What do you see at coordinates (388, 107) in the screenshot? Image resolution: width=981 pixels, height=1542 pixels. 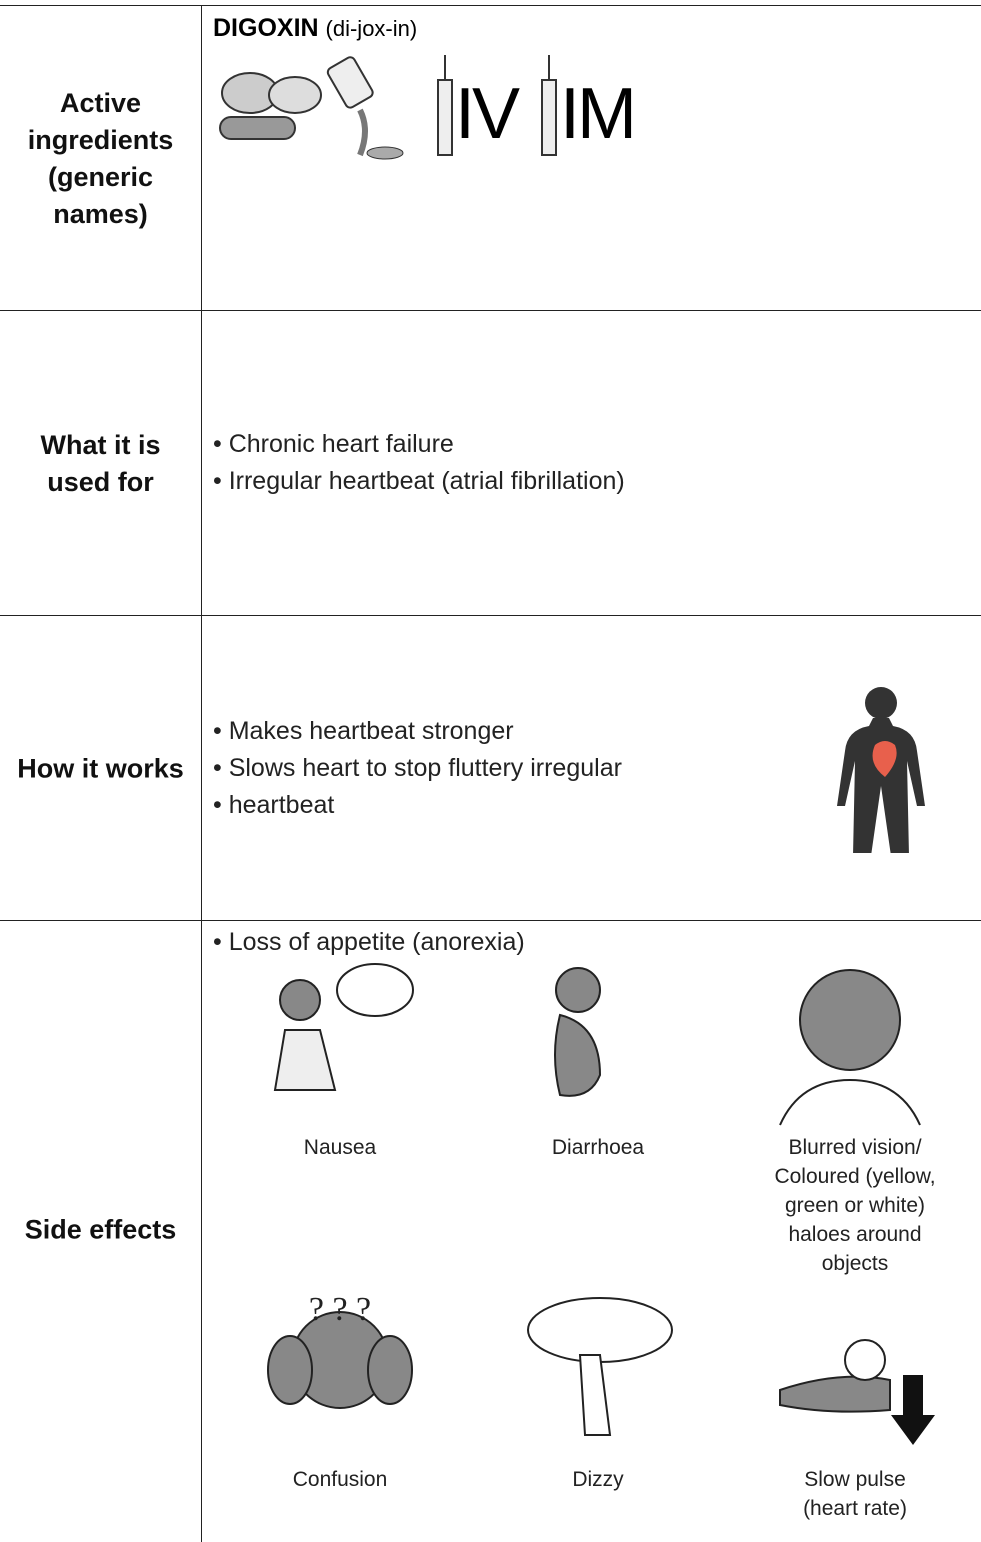 I see `route-icons` at bounding box center [388, 107].